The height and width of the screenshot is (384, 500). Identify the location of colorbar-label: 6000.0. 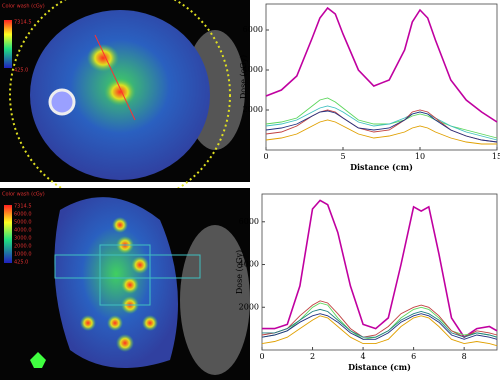
(23, 215).